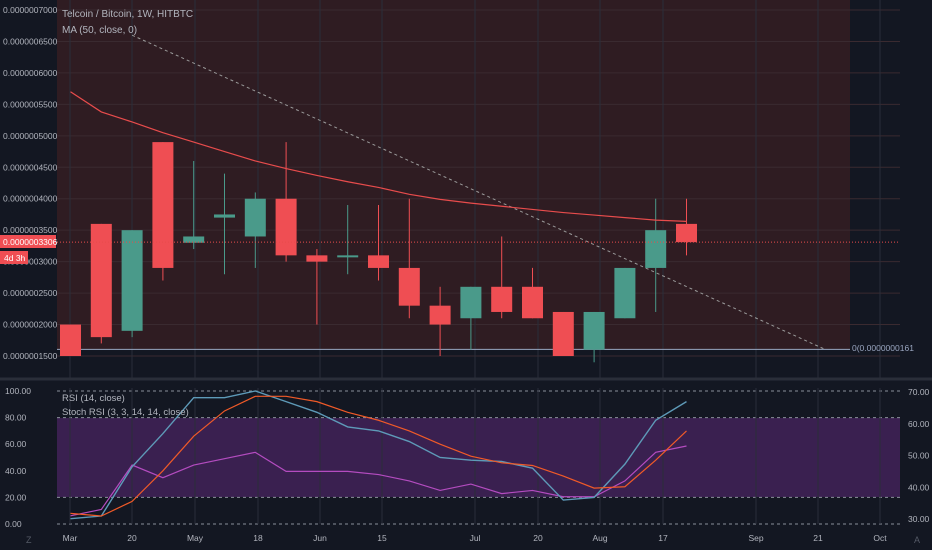  I want to click on rsi-line, so click(378, 481).